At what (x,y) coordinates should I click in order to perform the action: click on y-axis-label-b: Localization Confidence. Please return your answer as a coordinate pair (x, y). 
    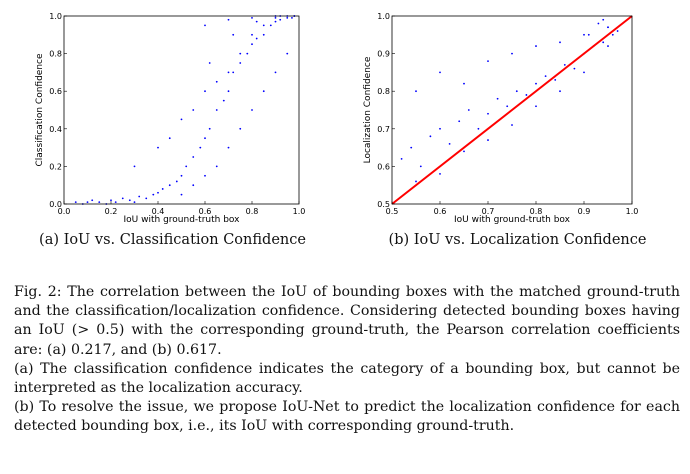
    Looking at the image, I should click on (368, 109).